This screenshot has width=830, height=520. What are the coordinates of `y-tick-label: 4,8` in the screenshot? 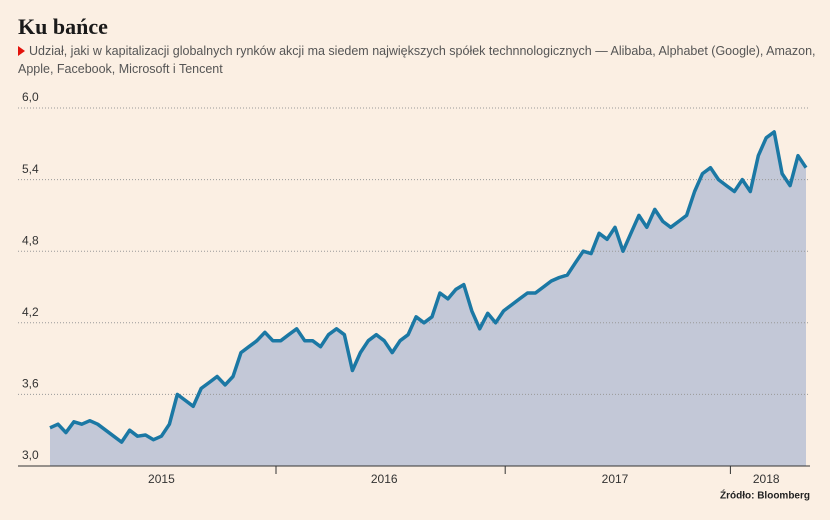 It's located at (30, 240).